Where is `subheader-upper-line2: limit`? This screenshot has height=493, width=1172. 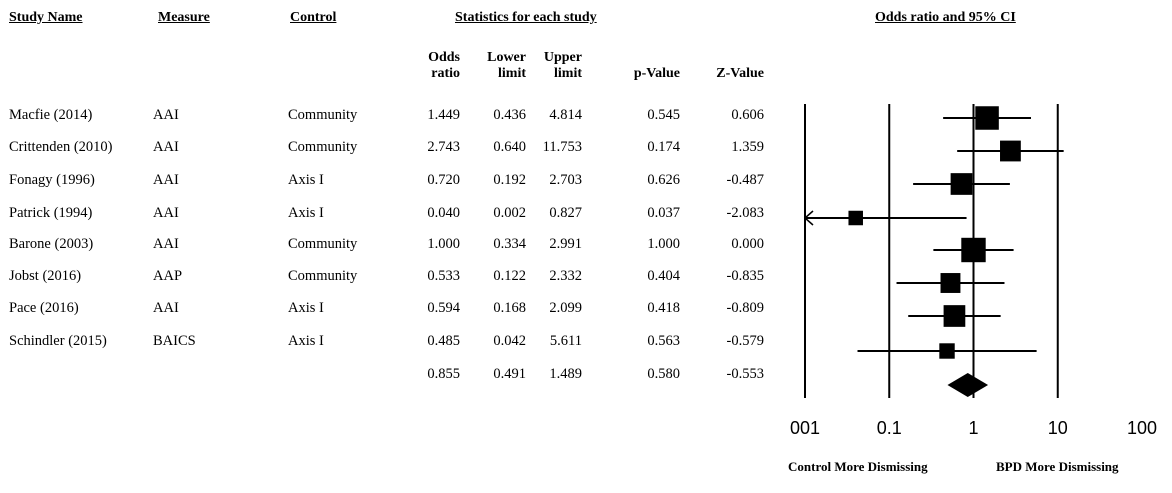
subheader-upper-line2: limit is located at coordinates (568, 73).